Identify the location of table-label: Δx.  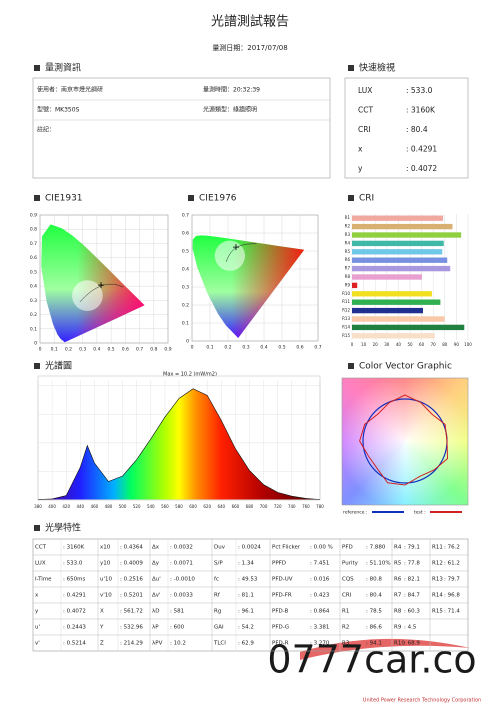
(156, 548).